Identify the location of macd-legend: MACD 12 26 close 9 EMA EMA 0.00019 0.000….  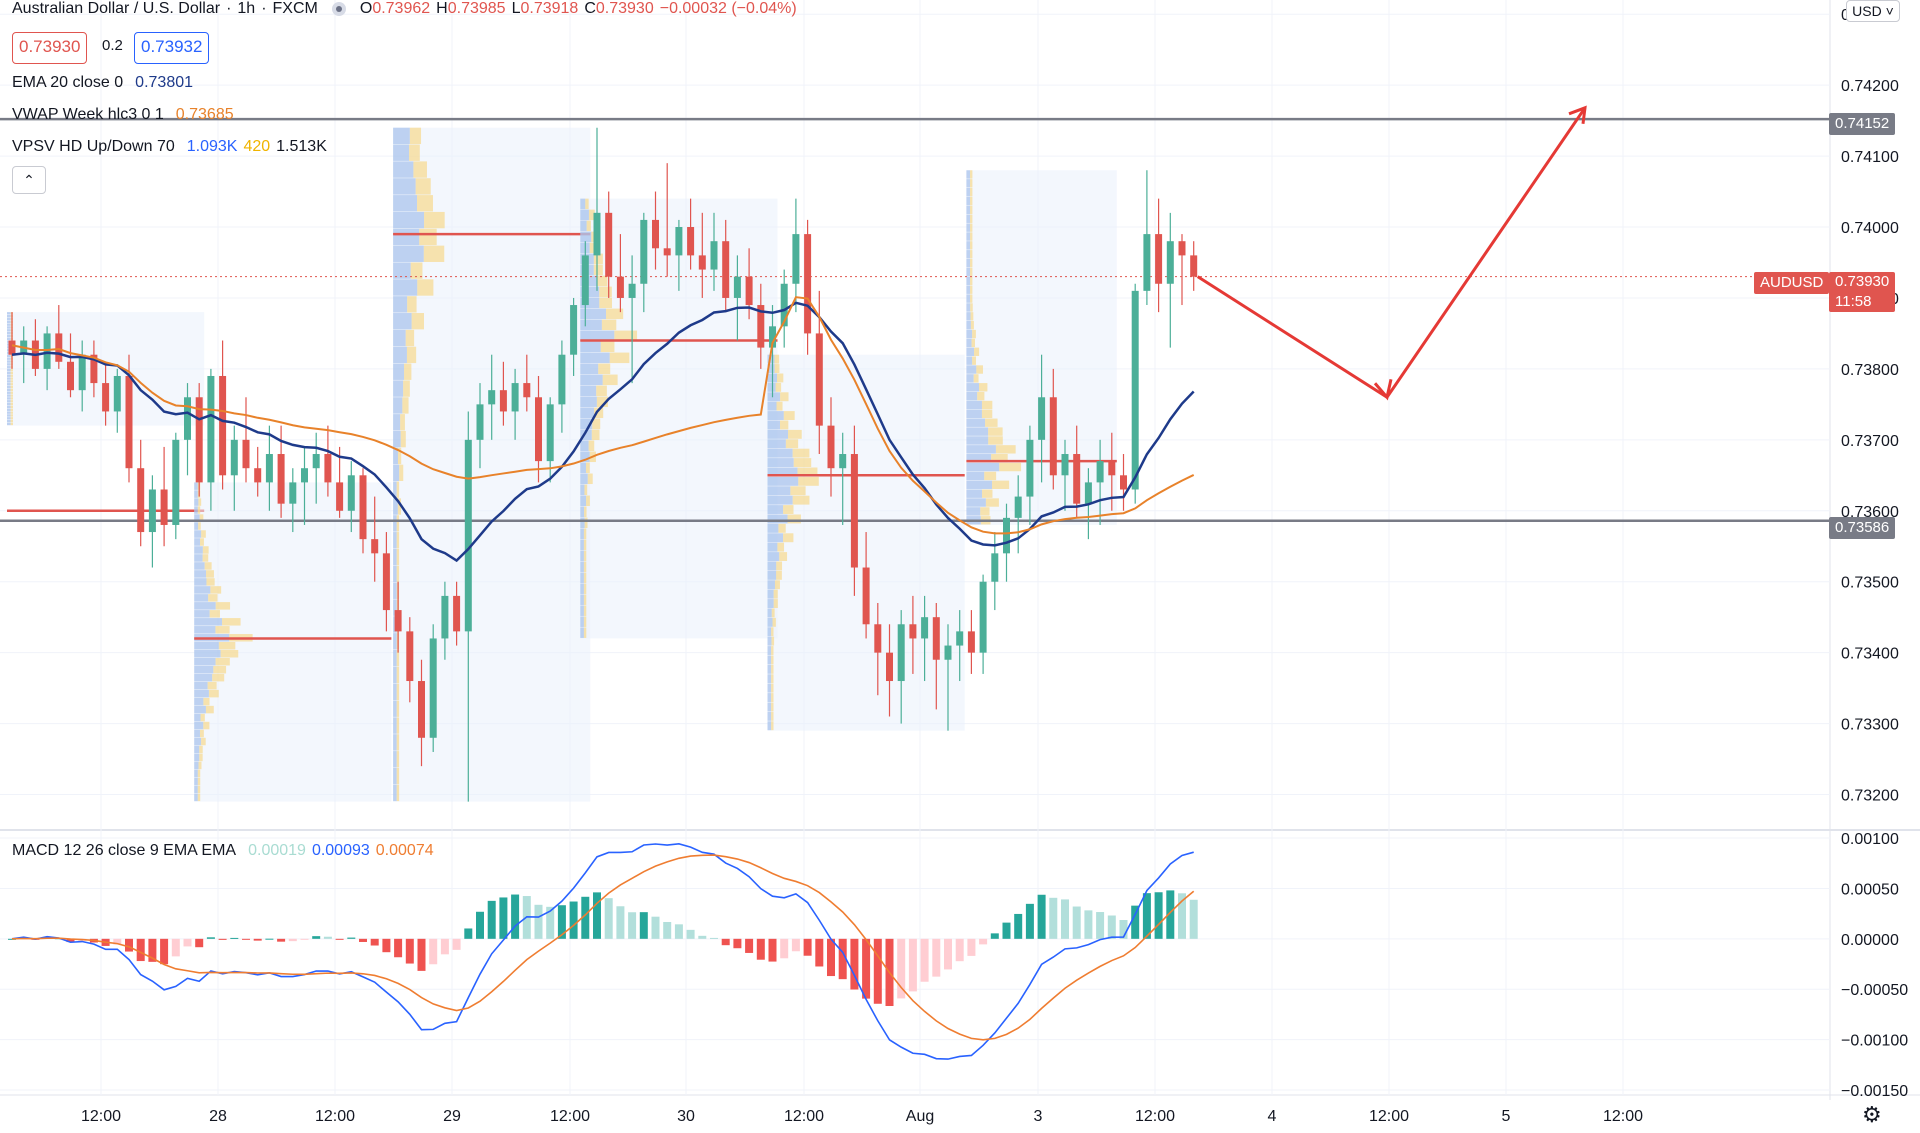
(223, 850).